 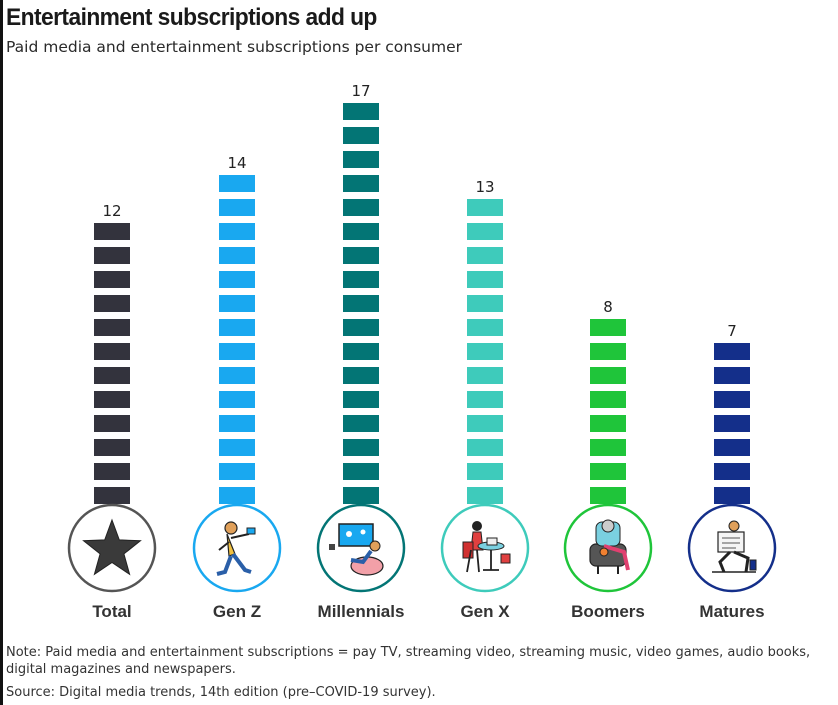 What do you see at coordinates (361, 548) in the screenshot?
I see `gamer-on-beanbag-icon` at bounding box center [361, 548].